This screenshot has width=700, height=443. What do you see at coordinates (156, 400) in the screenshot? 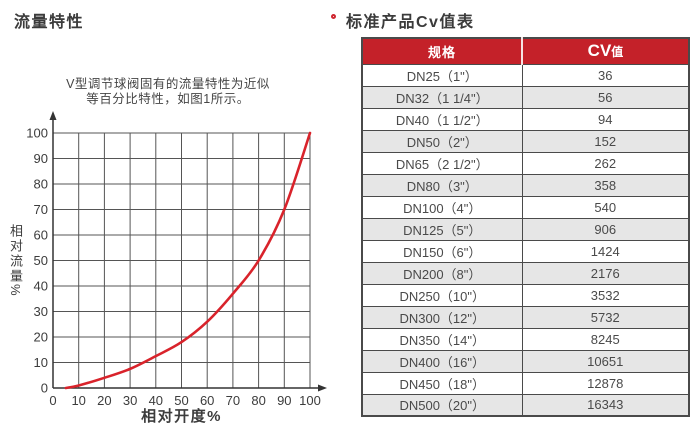
I see `x-tick-label: 40` at bounding box center [156, 400].